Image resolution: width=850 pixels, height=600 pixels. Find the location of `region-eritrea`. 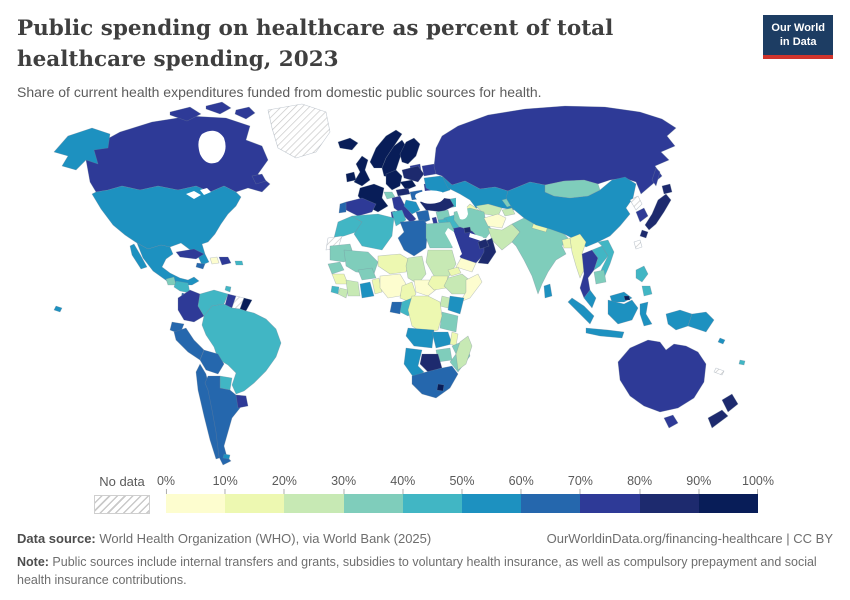

region-eritrea is located at coordinates (454, 271).